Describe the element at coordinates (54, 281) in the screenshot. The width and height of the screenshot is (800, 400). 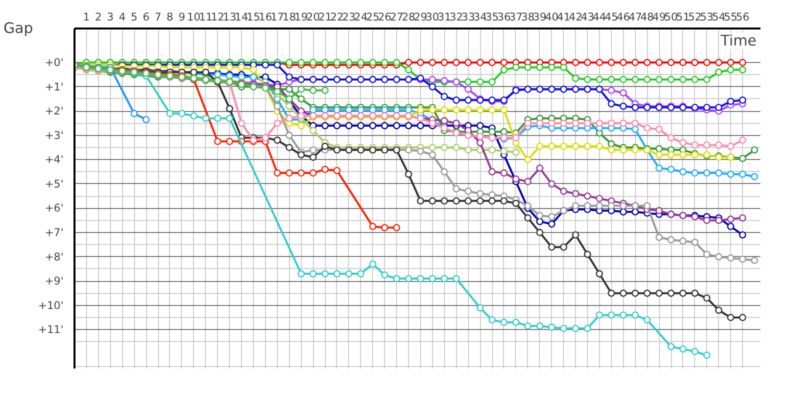
I see `y-tick-label: +9'` at that location.